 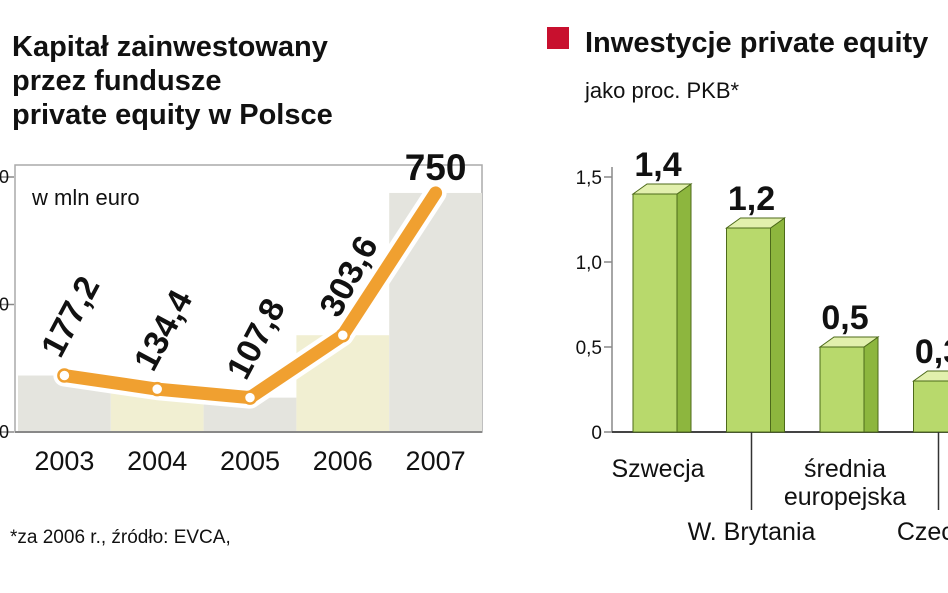 What do you see at coordinates (751, 199) in the screenshot?
I see `value-label: 1,2` at bounding box center [751, 199].